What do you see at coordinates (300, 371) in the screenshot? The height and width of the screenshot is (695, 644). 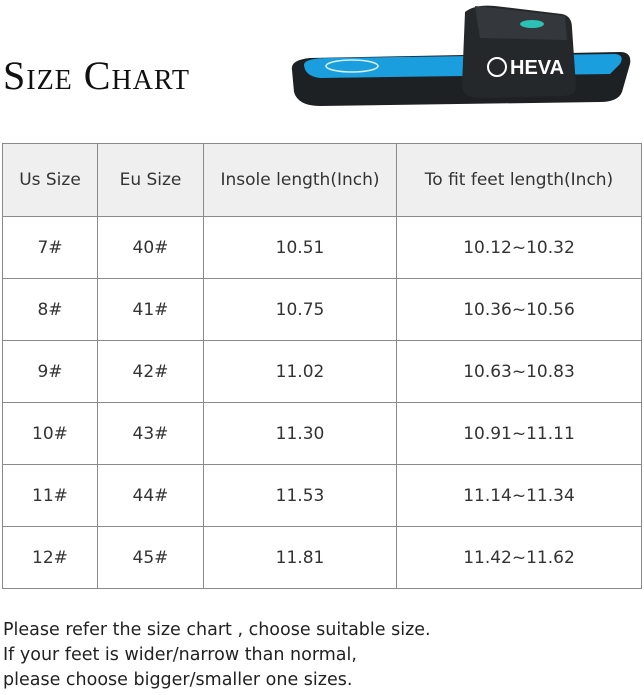 I see `insole-length-cell: 11.02` at bounding box center [300, 371].